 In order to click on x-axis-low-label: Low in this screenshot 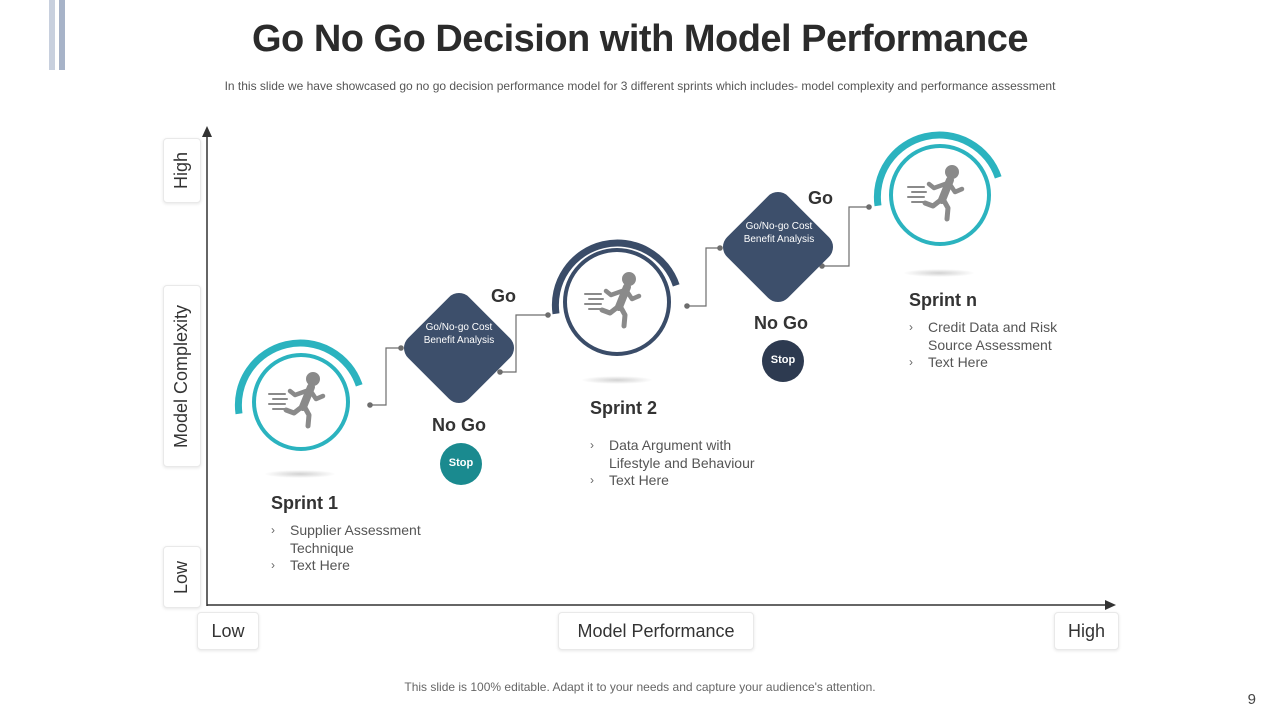, I will do `click(228, 630)`.